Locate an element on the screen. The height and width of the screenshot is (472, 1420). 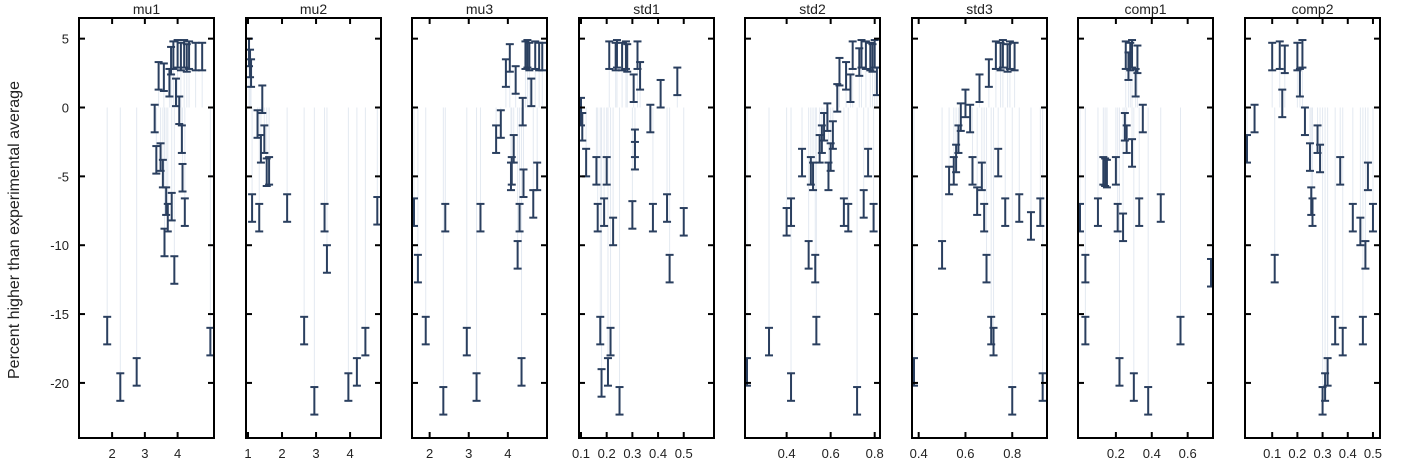
y-tick-label: 5 is located at coordinates (65, 39).